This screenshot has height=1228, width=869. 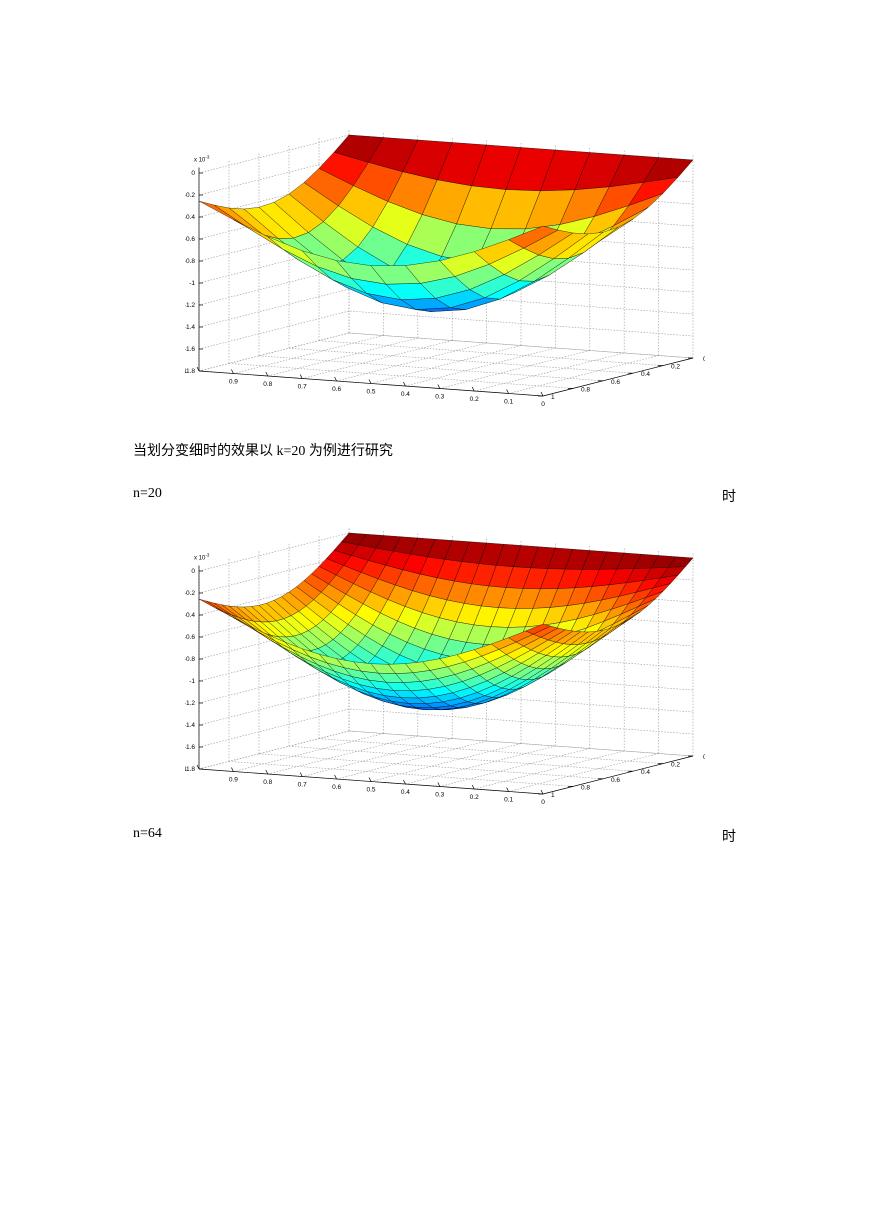 What do you see at coordinates (704, 359) in the screenshot?
I see `y-tick-label: 0` at bounding box center [704, 359].